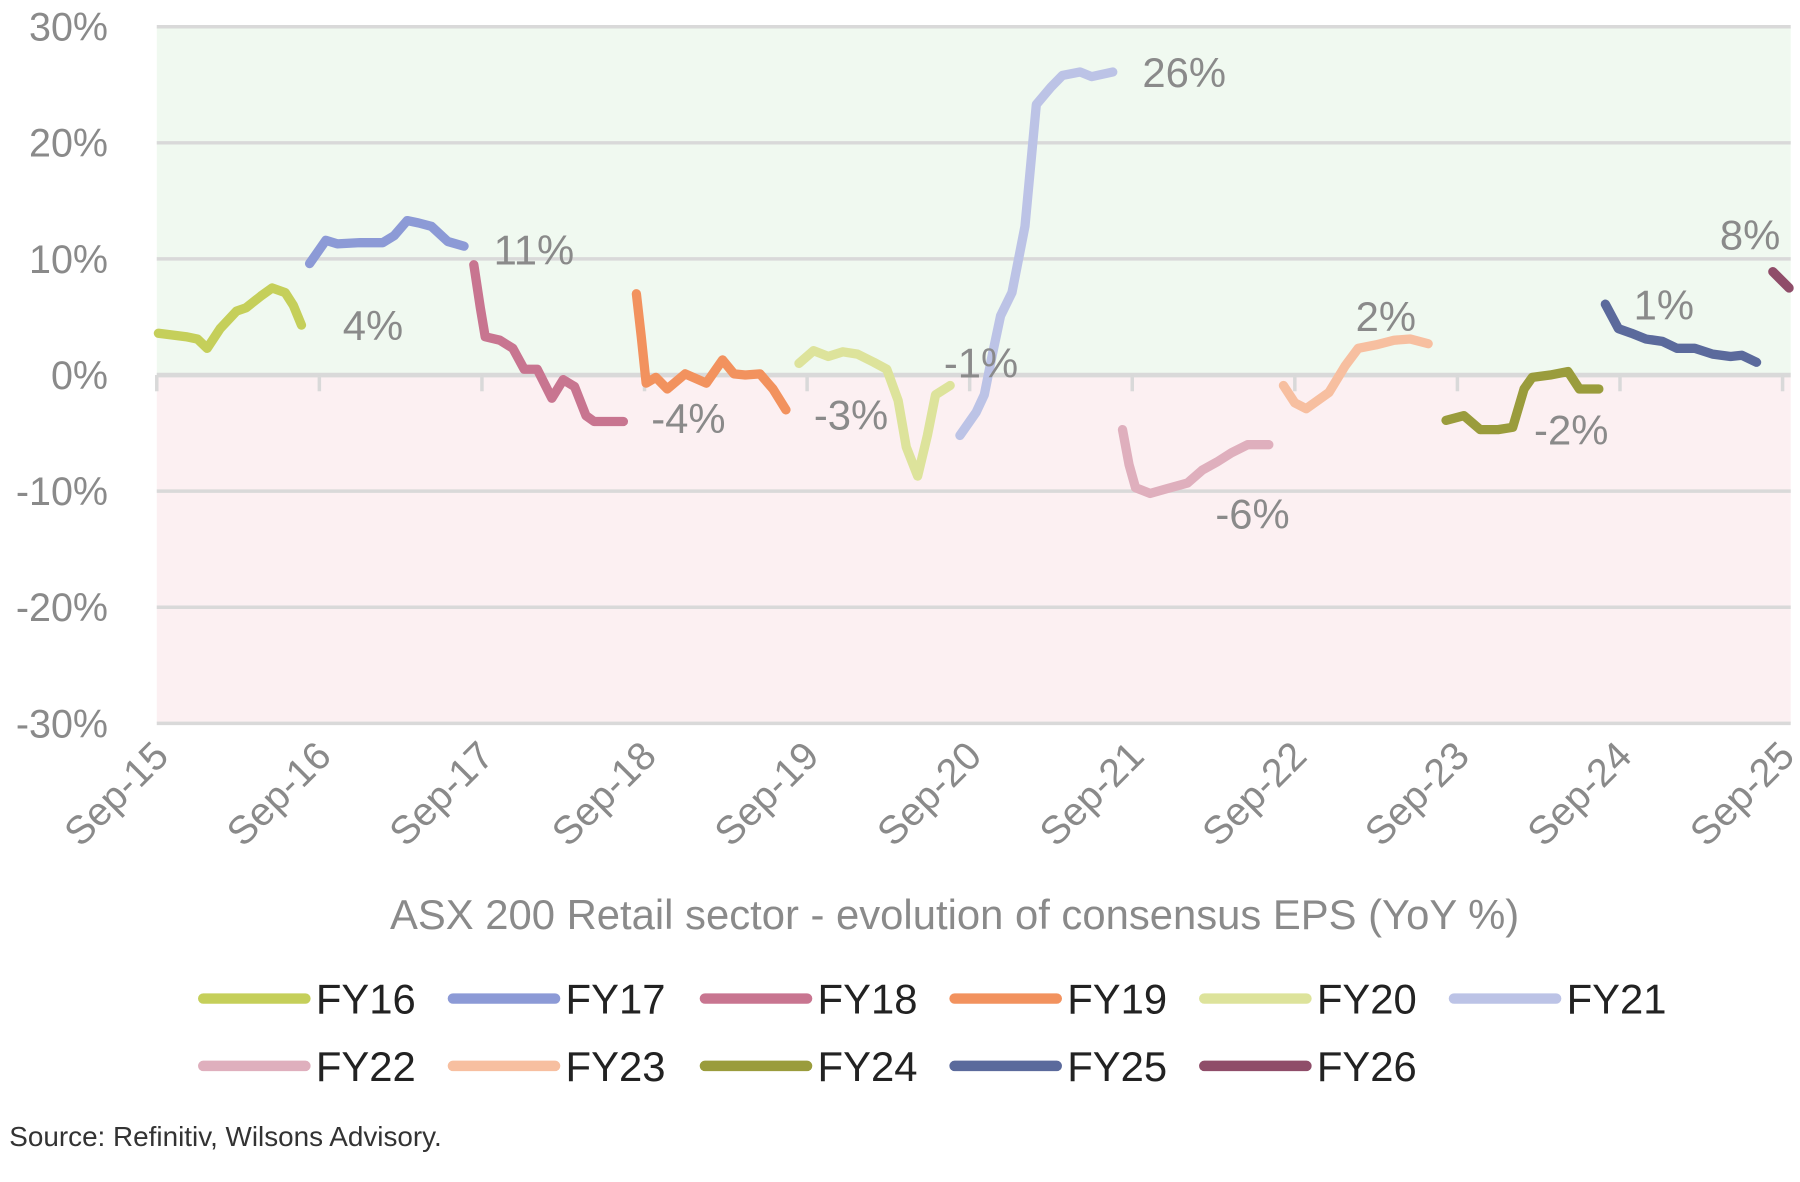 The image size is (1800, 1182). I want to click on x-tick-label: Sep-18, so click(604, 793).